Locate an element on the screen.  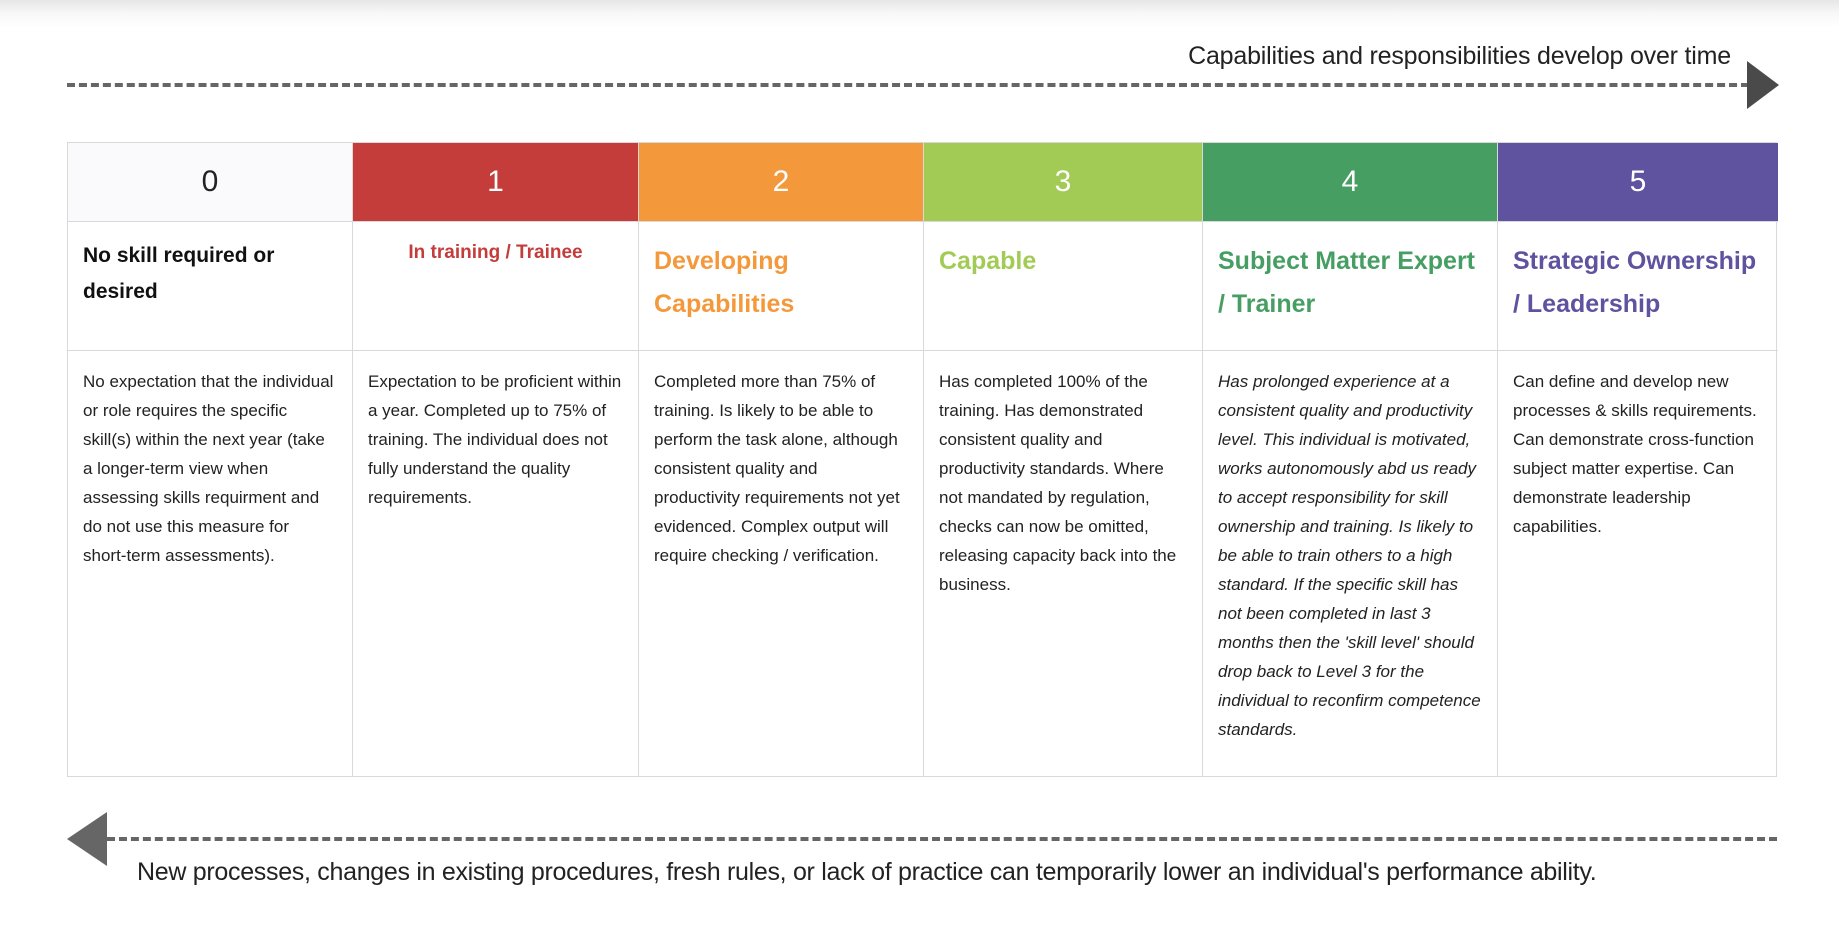
level-1-header: 1 is located at coordinates (496, 182).